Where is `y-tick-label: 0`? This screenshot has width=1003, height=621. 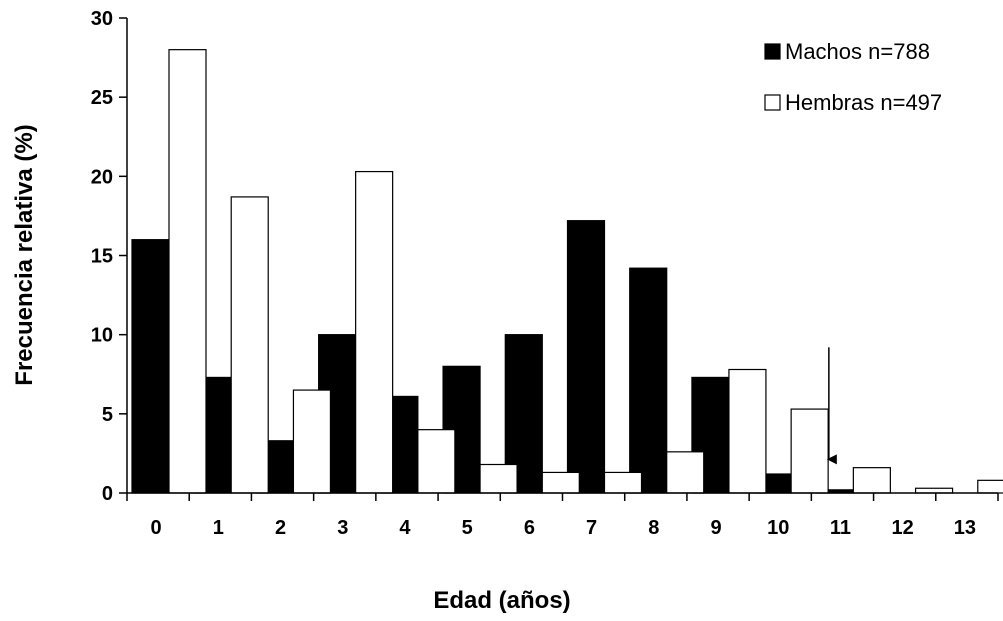
y-tick-label: 0 is located at coordinates (107, 494).